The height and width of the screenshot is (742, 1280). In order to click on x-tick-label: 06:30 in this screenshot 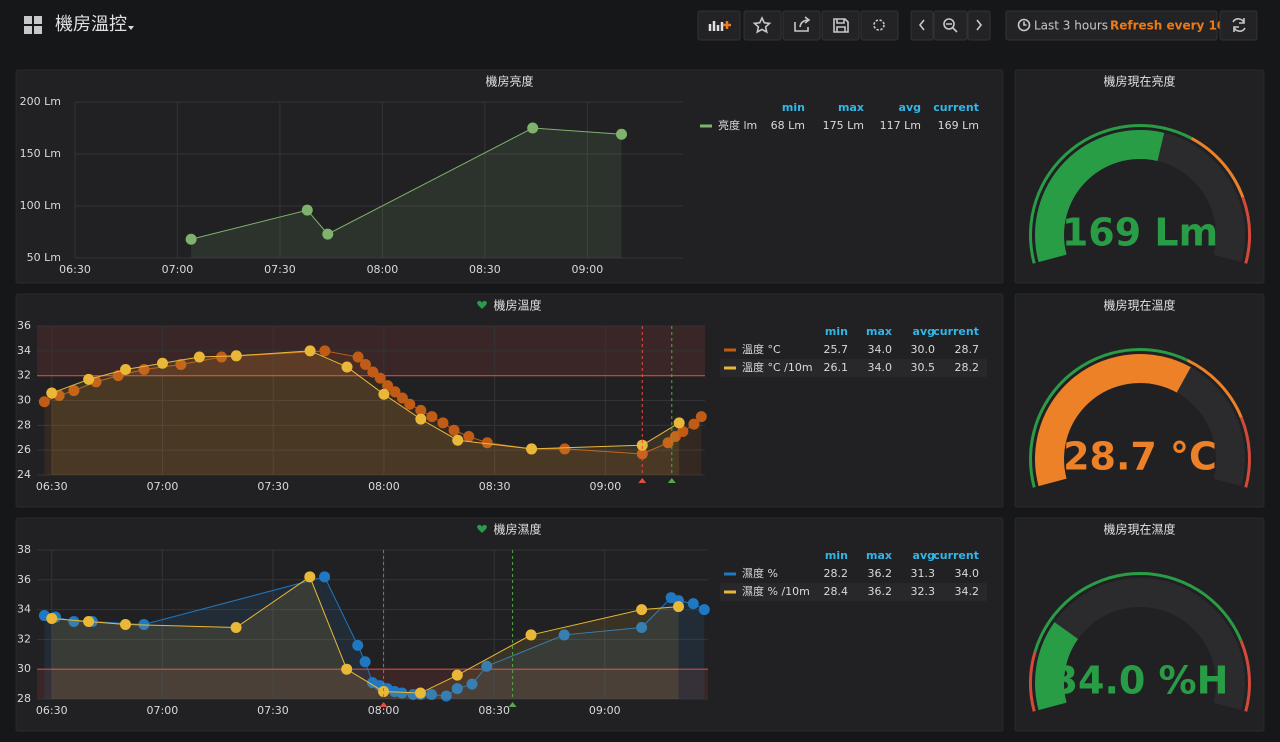, I will do `click(52, 710)`.